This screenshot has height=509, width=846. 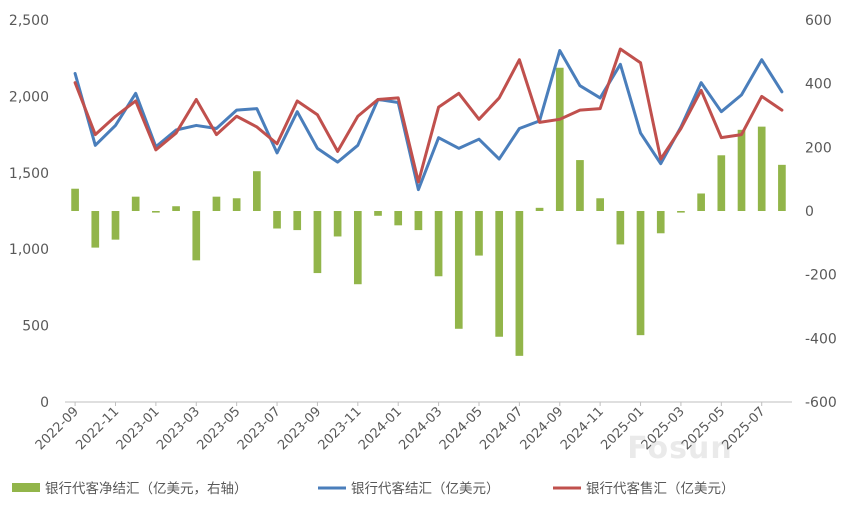 I want to click on x-tick-label: 2023-09, so click(x=299, y=428).